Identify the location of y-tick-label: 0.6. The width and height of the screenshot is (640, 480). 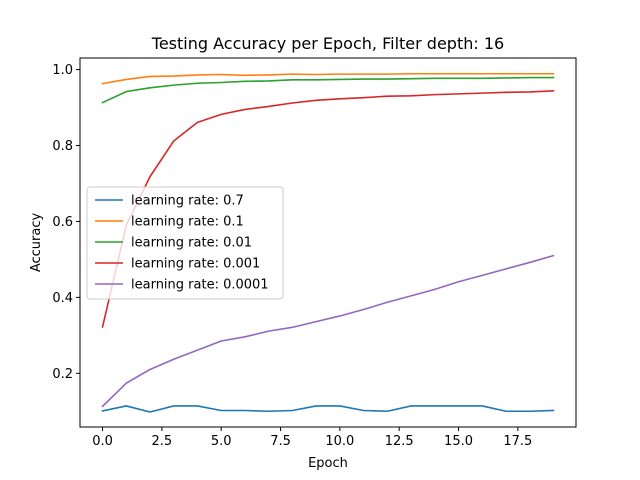
(62, 222).